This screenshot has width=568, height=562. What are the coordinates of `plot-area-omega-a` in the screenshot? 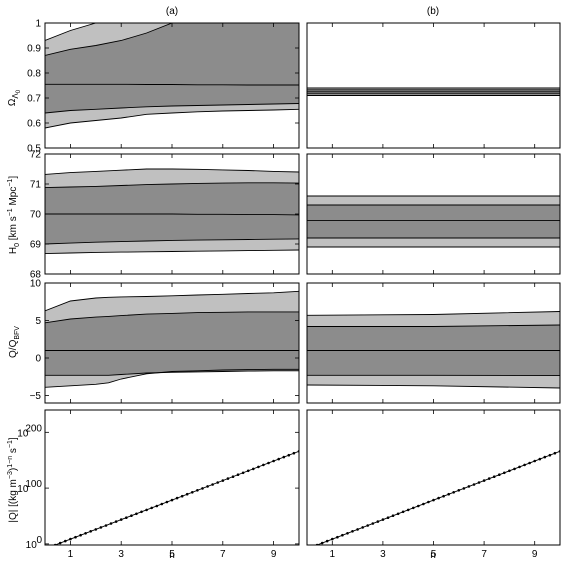 It's located at (172, 76).